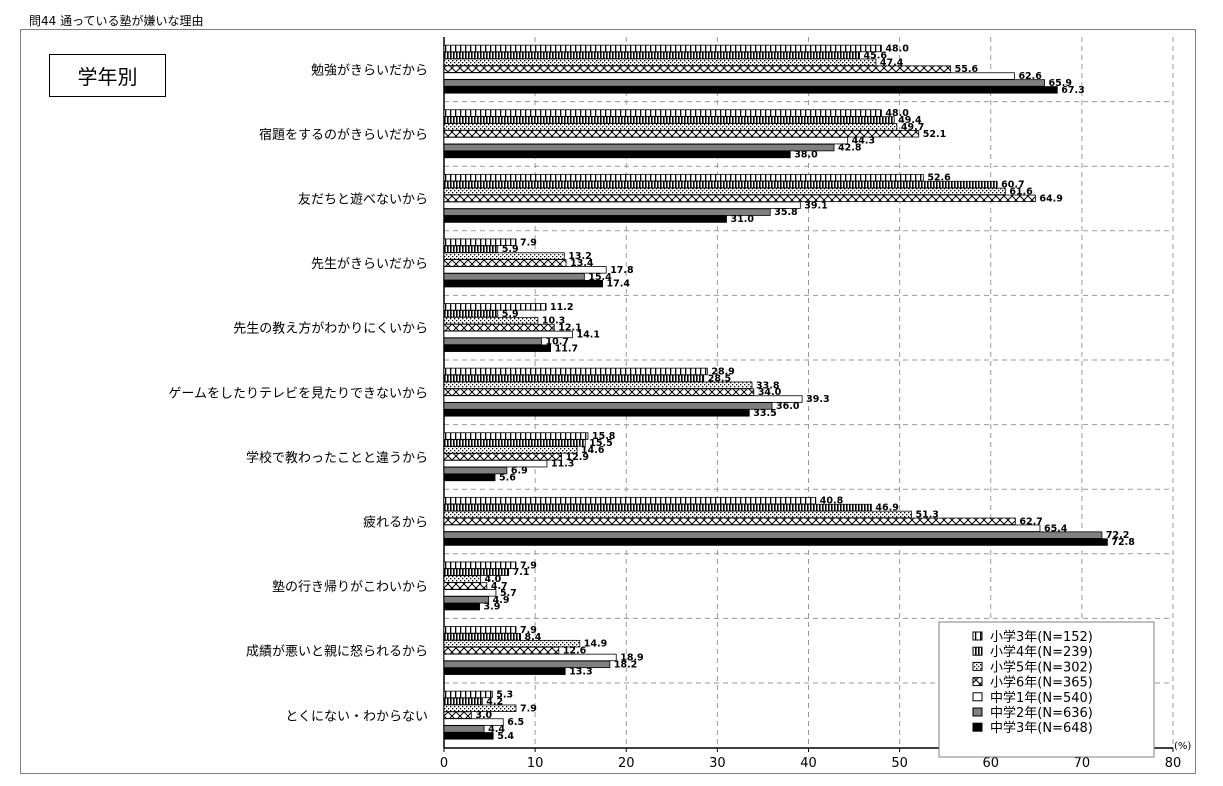 This screenshot has height=786, width=1223. What do you see at coordinates (569, 328) in the screenshot?
I see `value-label: 12.1` at bounding box center [569, 328].